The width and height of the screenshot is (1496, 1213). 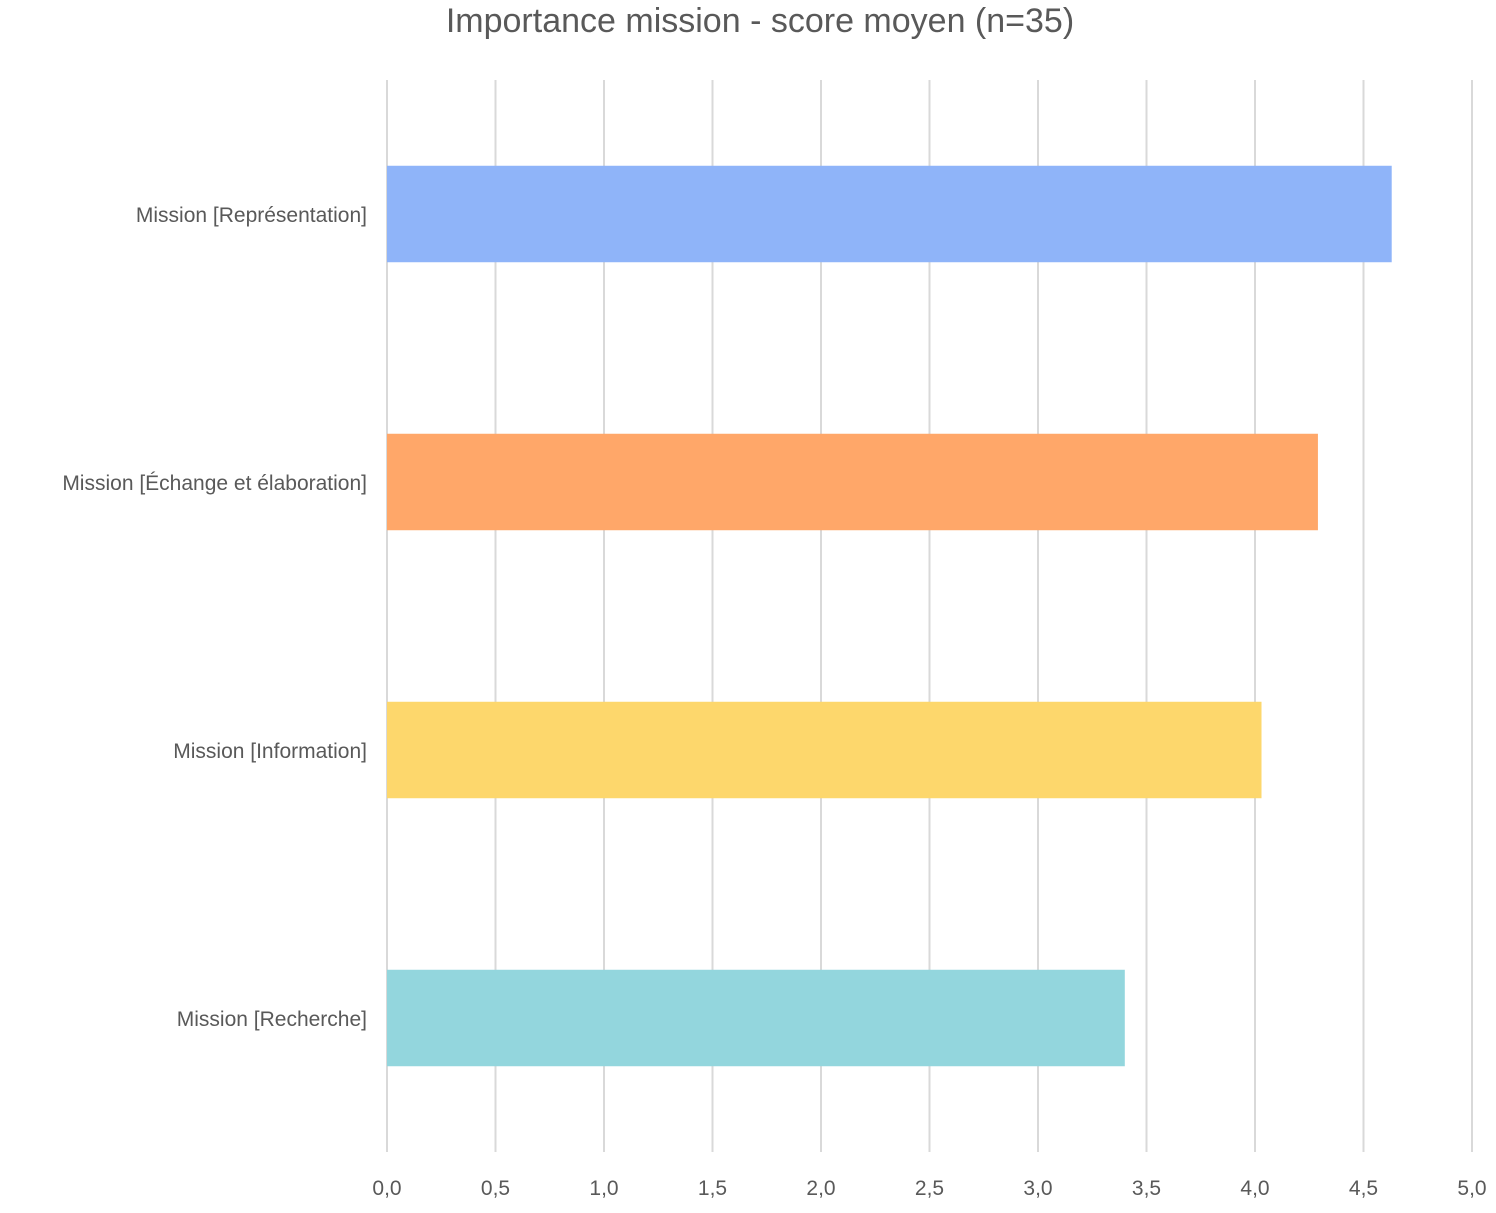 I want to click on x-tick-label: 0,5, so click(x=495, y=1188).